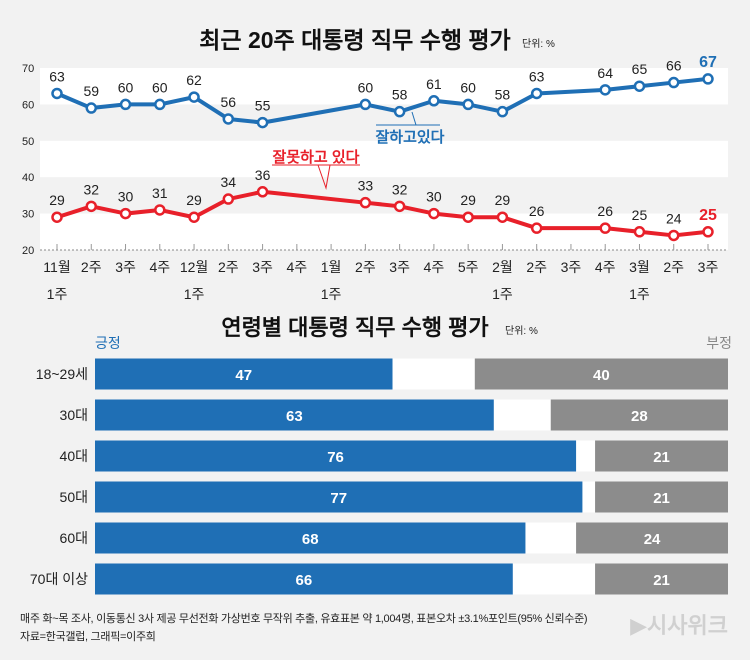 The image size is (750, 660). I want to click on bar-value-negative: 24, so click(652, 539).